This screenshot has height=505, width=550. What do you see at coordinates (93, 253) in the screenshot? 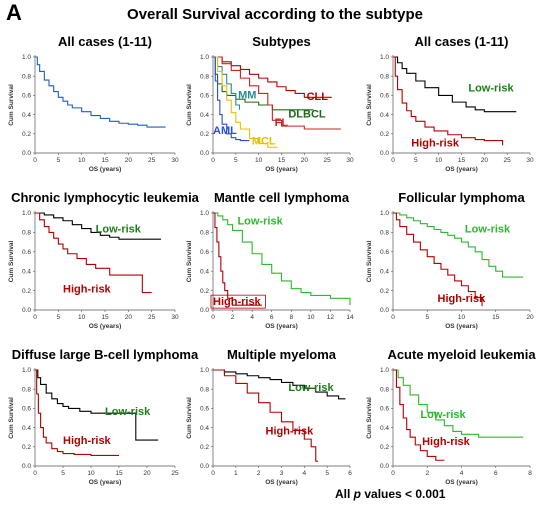
I see `curve-high-risk` at bounding box center [93, 253].